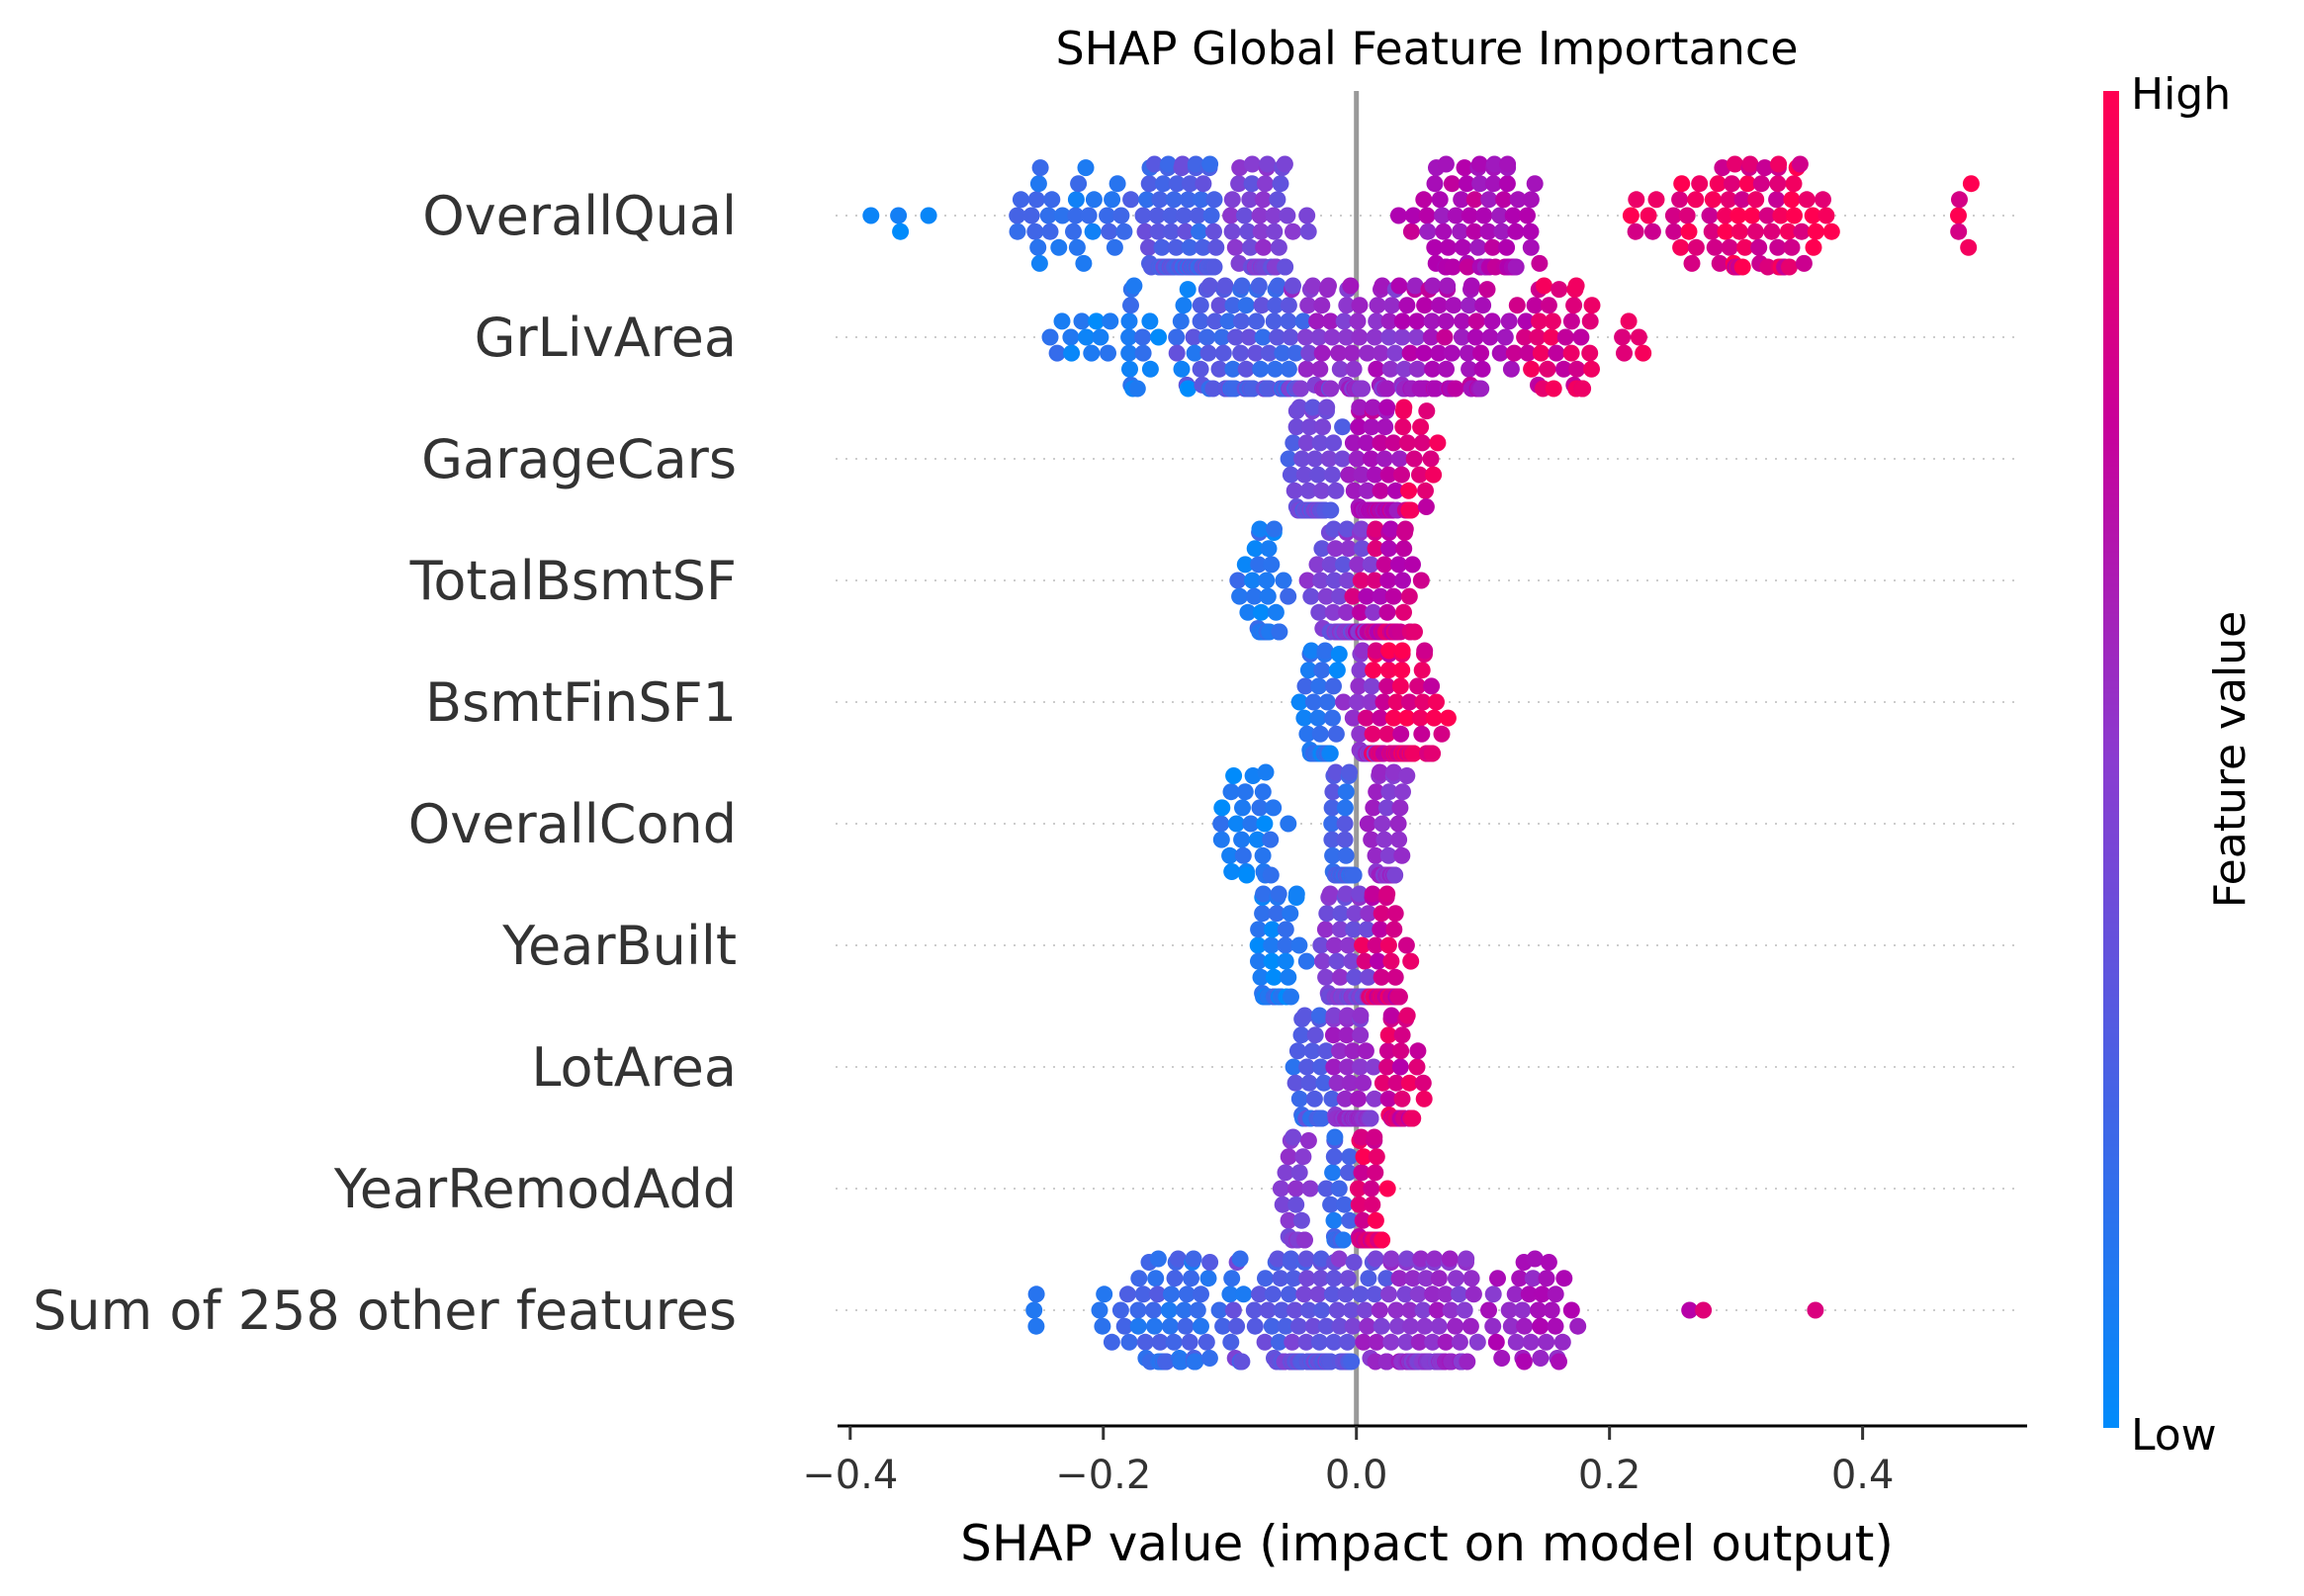  Describe the element at coordinates (606, 338) in the screenshot. I see `feature-label: GrLivArea` at that location.